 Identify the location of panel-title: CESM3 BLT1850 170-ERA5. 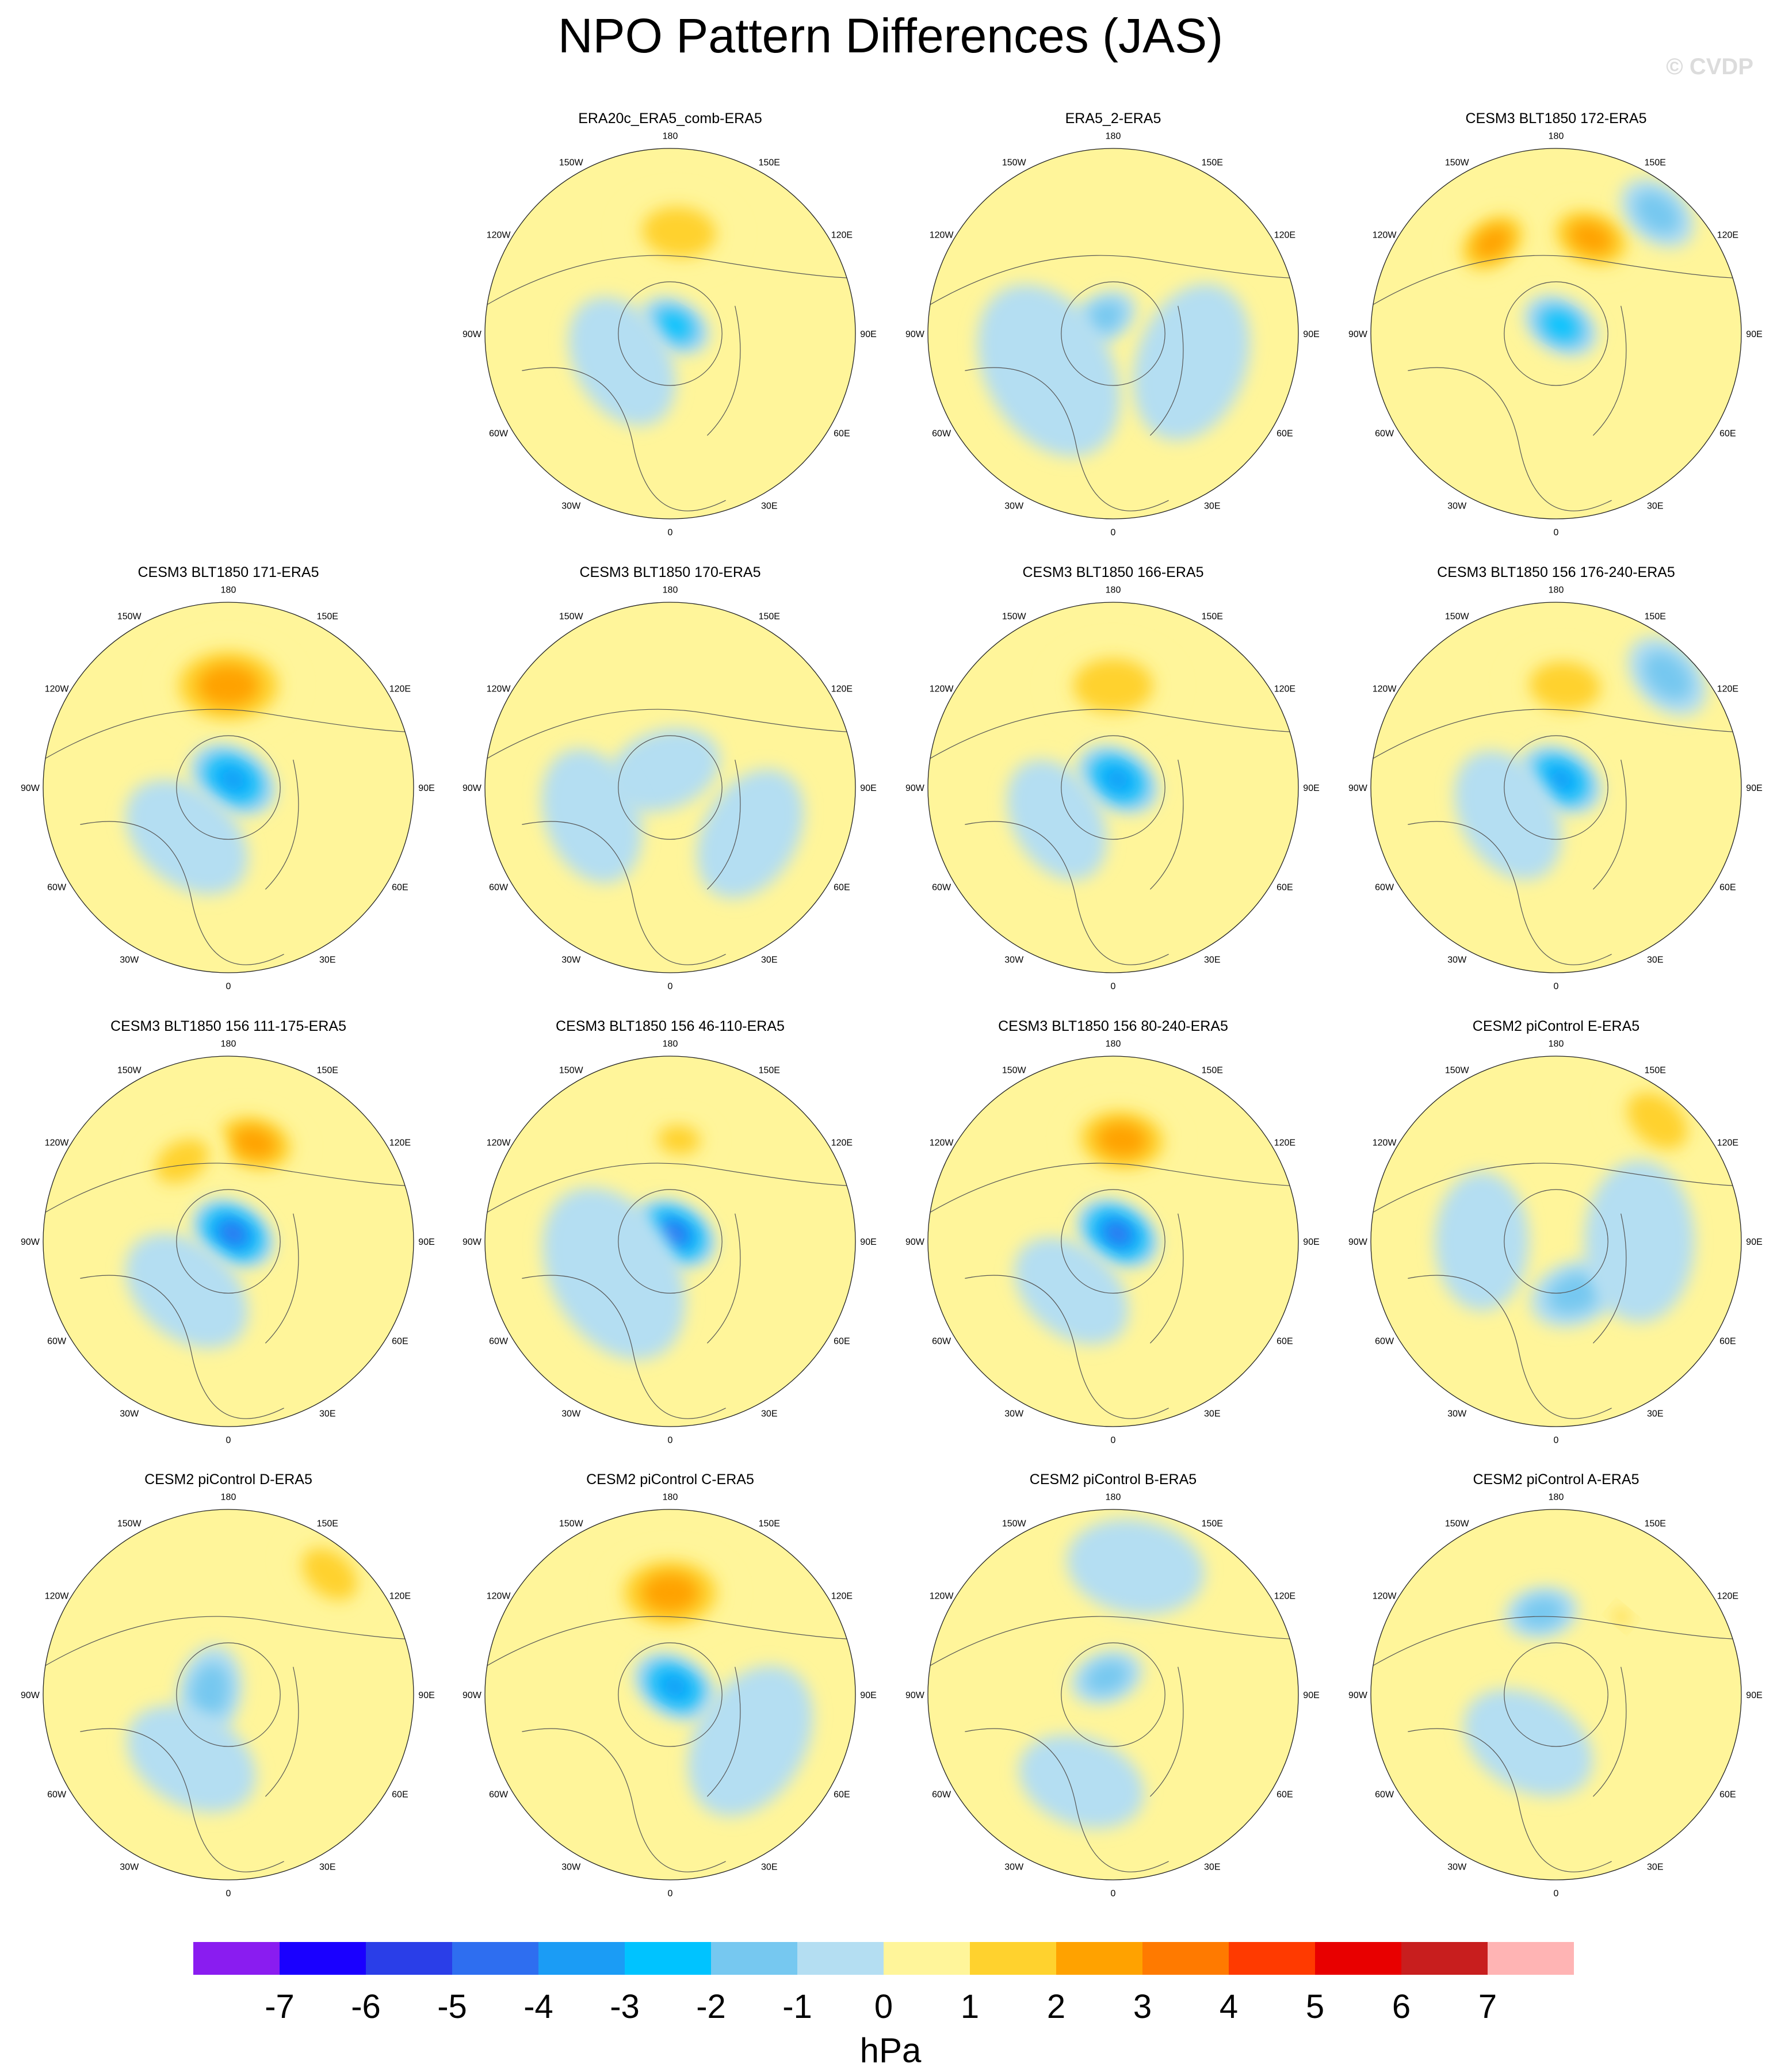
(670, 572).